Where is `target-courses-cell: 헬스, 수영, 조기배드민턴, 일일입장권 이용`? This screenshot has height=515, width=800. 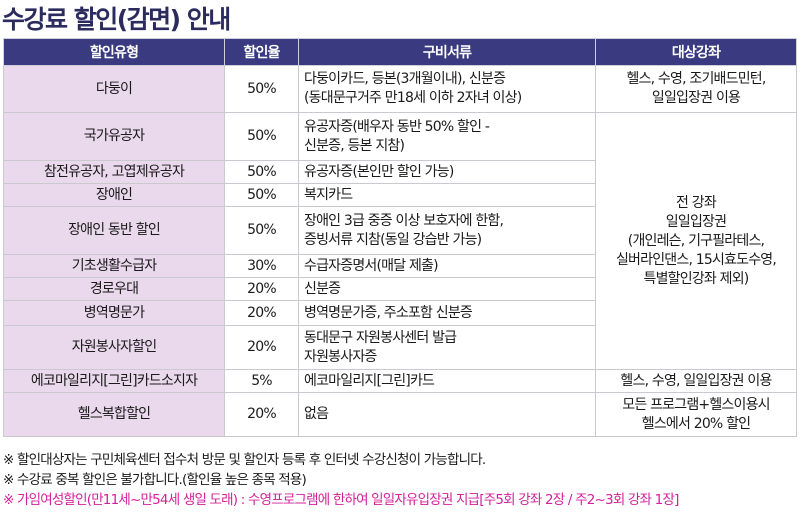 target-courses-cell: 헬스, 수영, 조기배드민턴, 일일입장권 이용 is located at coordinates (696, 89).